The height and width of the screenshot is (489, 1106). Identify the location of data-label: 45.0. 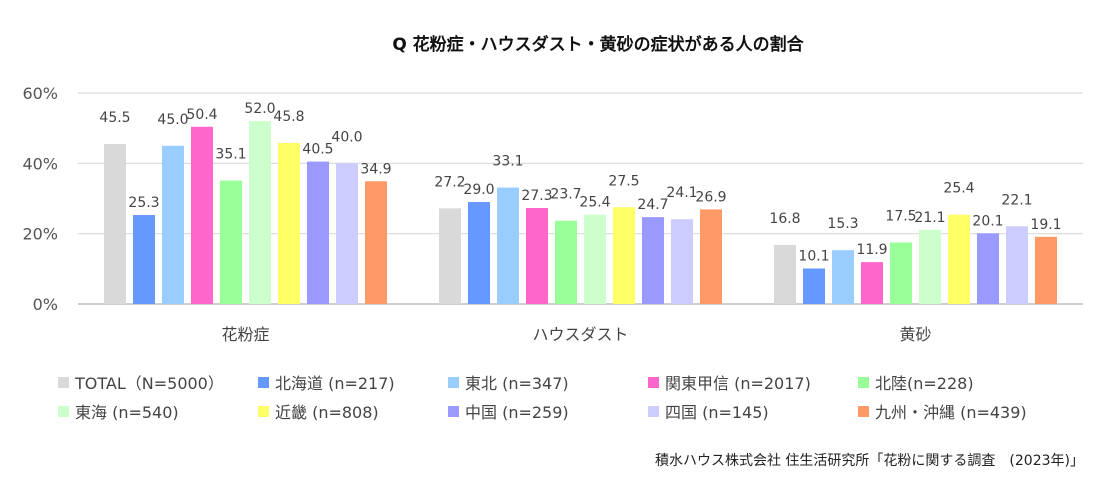
(172, 120).